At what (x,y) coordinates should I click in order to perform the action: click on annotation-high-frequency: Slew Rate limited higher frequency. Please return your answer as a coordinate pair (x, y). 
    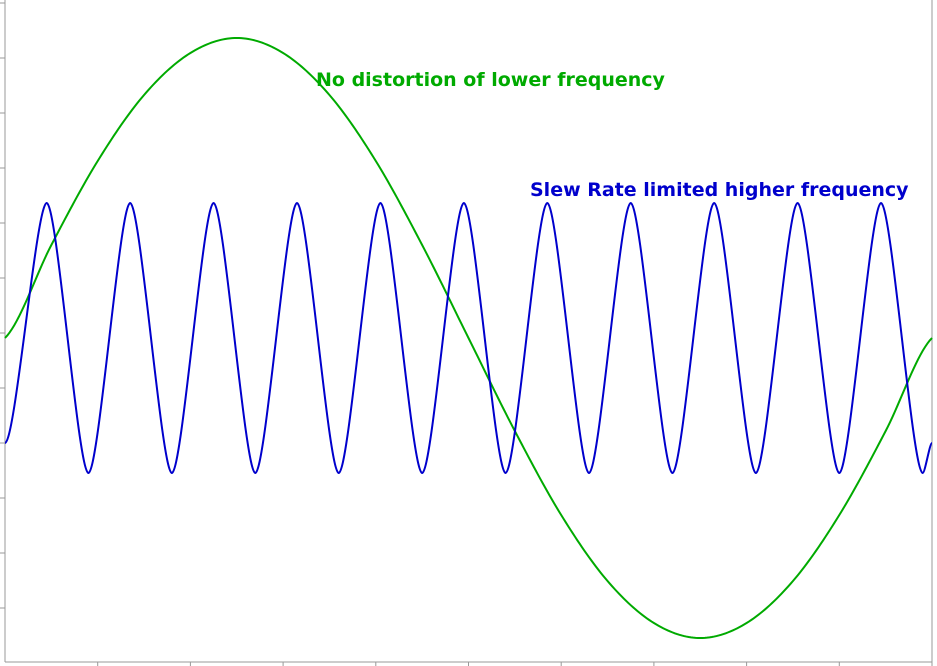
    Looking at the image, I should click on (719, 190).